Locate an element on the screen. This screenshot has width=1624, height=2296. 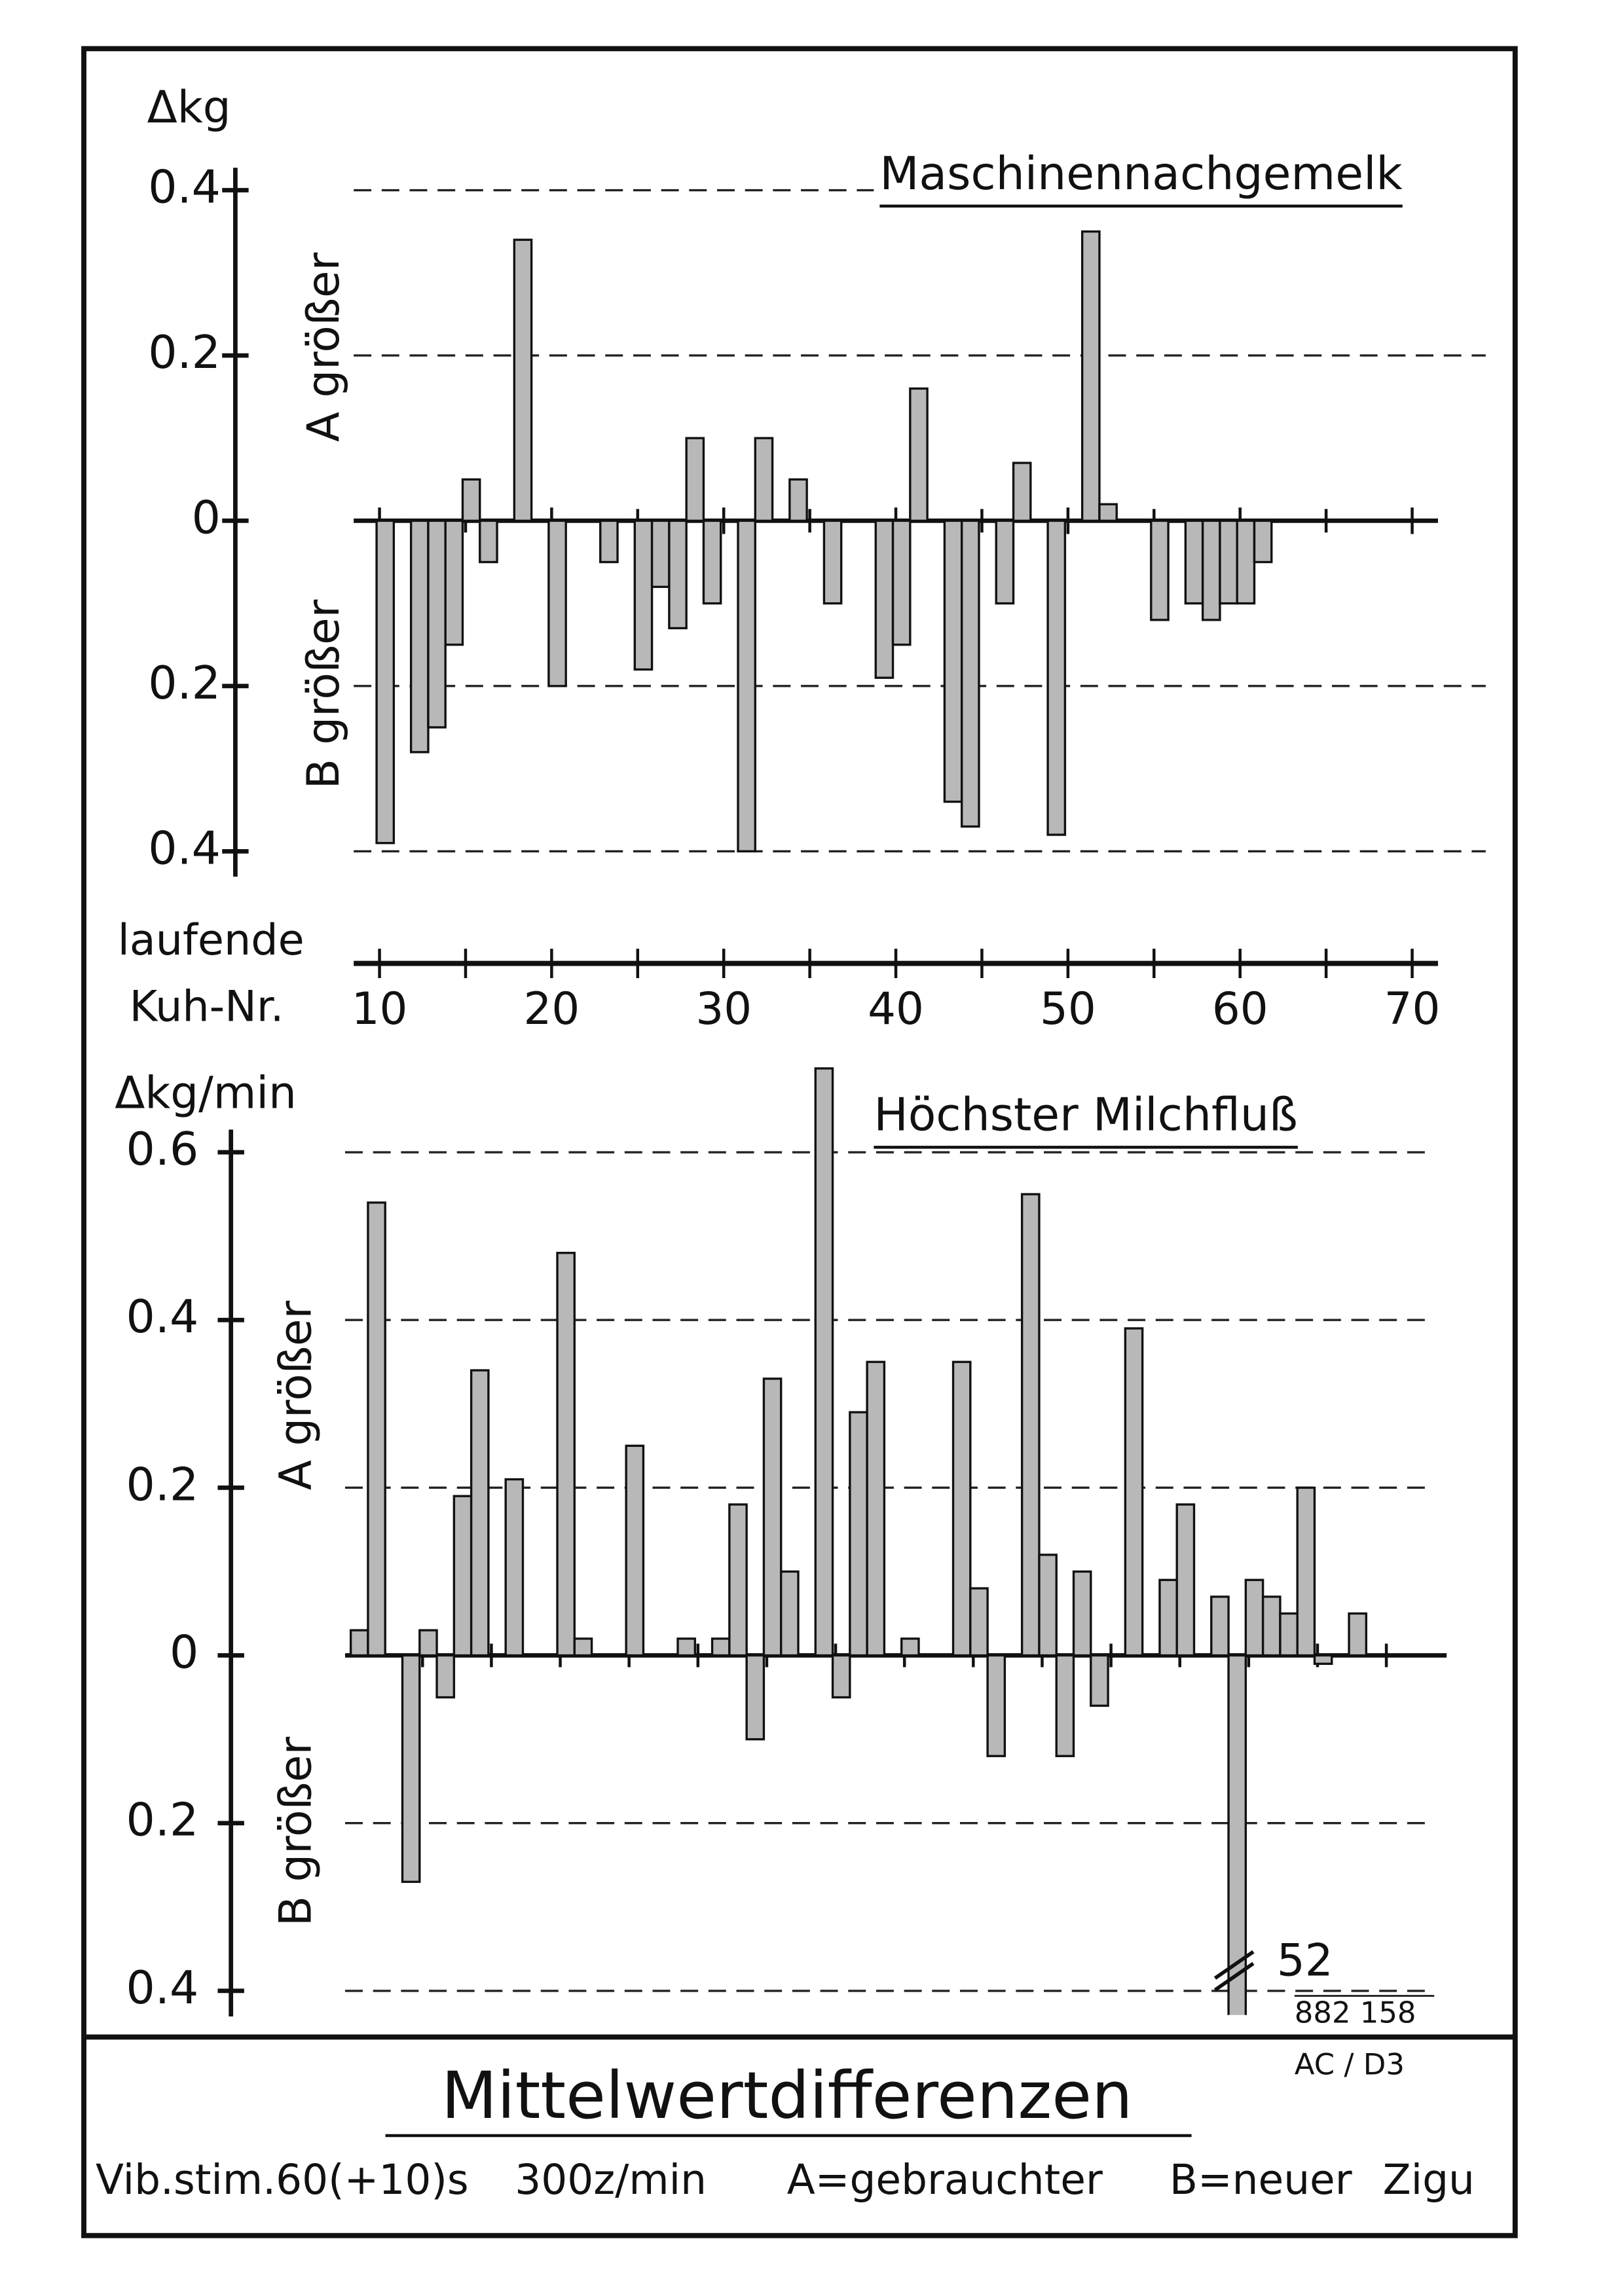
x-axis-label: Kuh-Nr. is located at coordinates (207, 1006).